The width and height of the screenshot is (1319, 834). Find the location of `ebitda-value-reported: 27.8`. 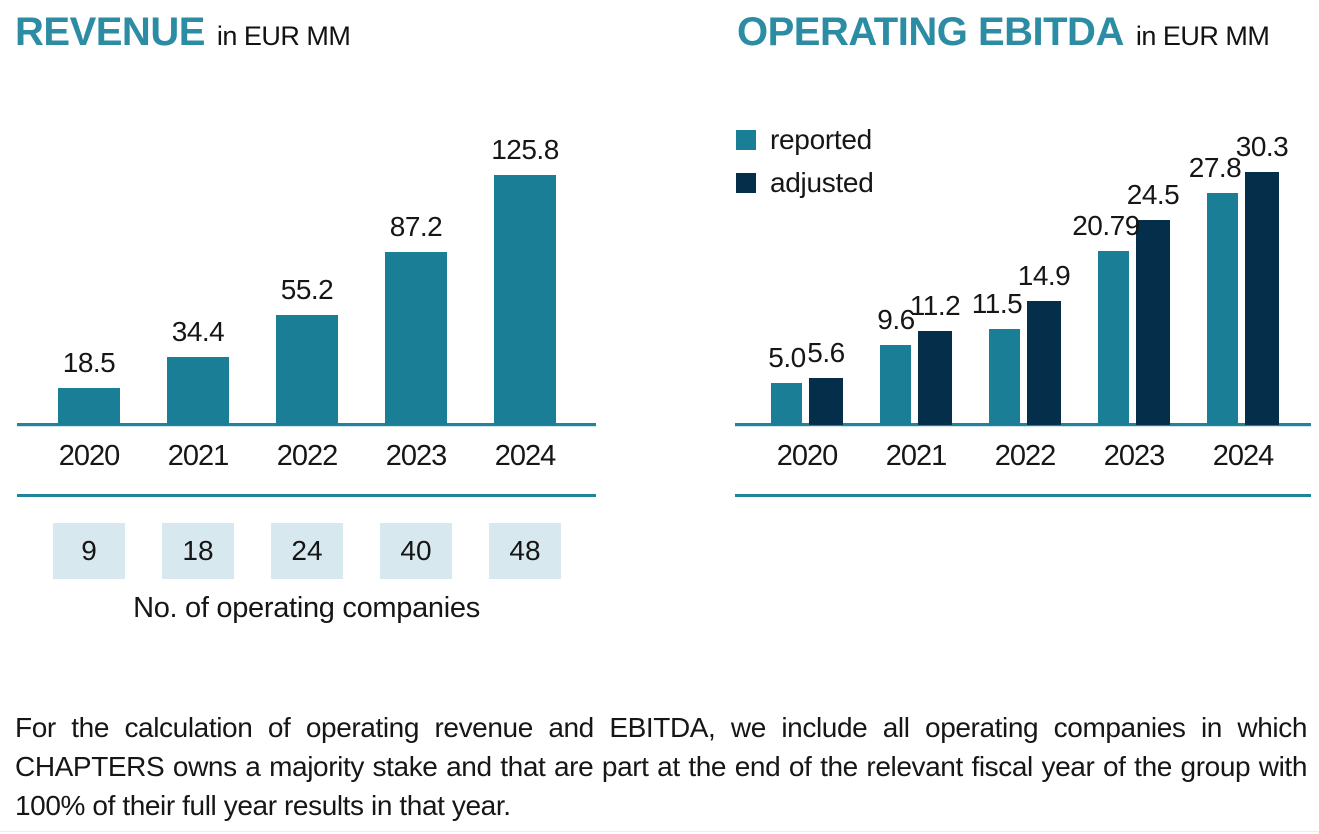

ebitda-value-reported: 27.8 is located at coordinates (1215, 167).